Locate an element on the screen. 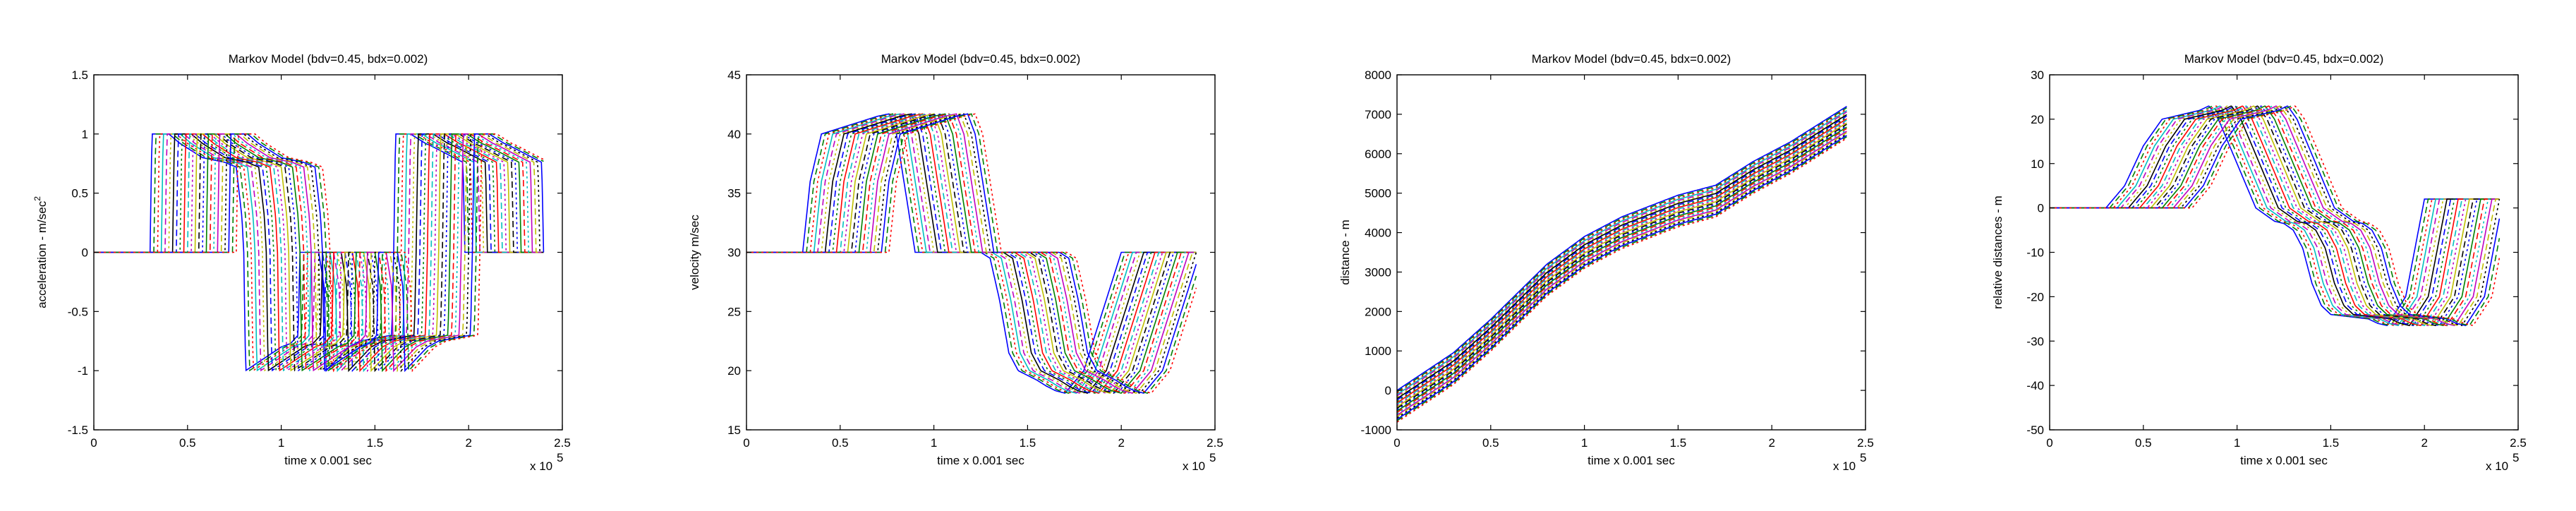  y-axis-label: relative distances - m is located at coordinates (1998, 252).